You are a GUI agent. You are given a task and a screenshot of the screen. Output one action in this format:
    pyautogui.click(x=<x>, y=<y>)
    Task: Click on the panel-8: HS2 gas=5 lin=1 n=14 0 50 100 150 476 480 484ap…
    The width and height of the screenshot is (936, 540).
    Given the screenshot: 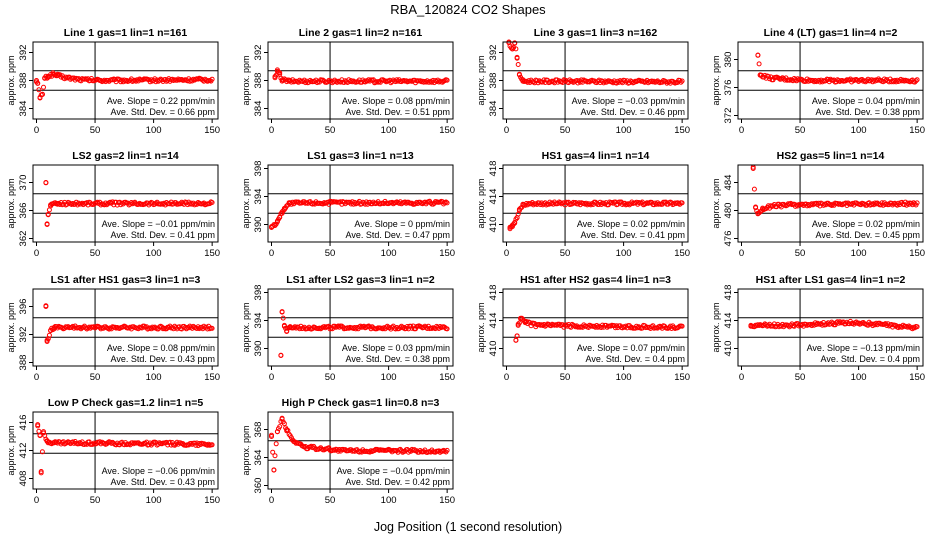 What is the action you would take?
    pyautogui.click(x=818, y=204)
    